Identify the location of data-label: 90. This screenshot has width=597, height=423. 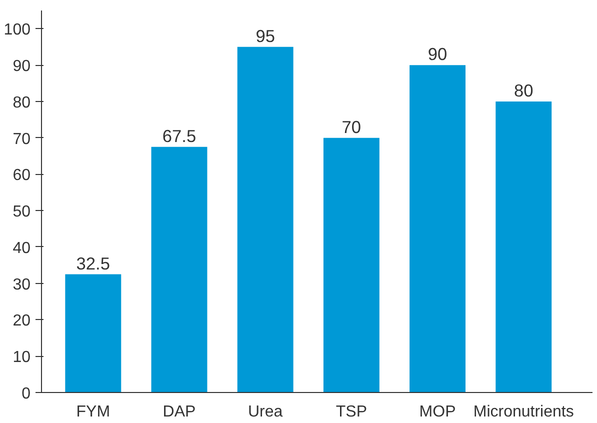
(438, 54).